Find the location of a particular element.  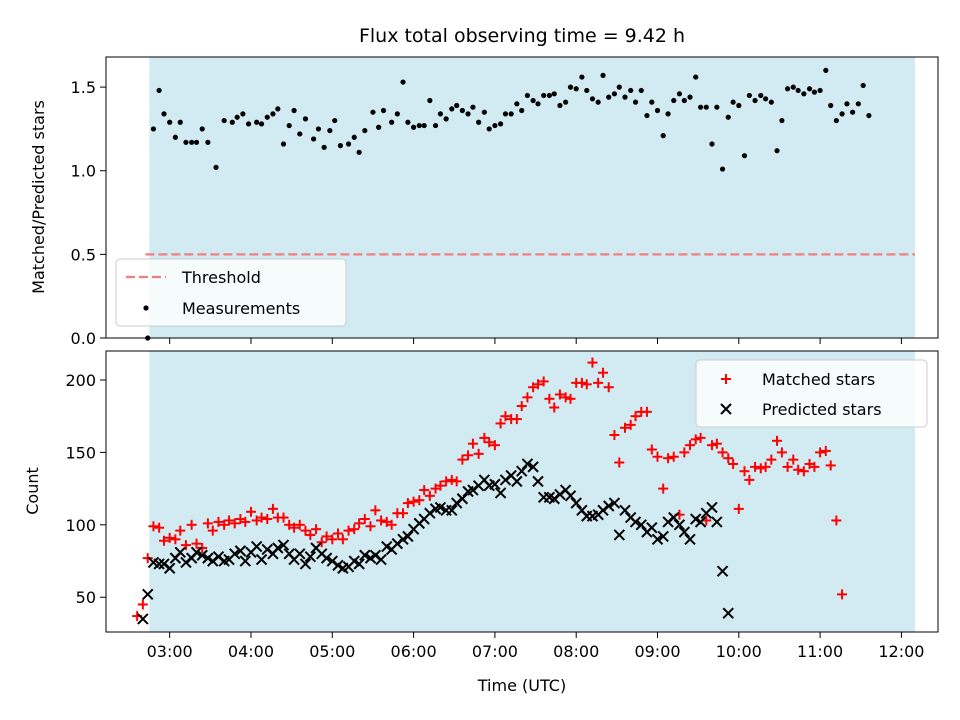

x-tick-label: 03:00 is located at coordinates (170, 651).